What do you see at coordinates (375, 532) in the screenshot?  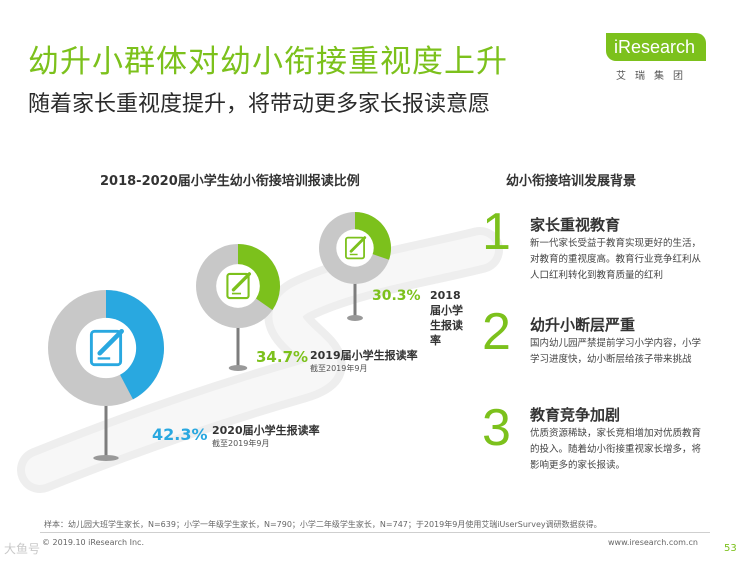 I see `footer-divider` at bounding box center [375, 532].